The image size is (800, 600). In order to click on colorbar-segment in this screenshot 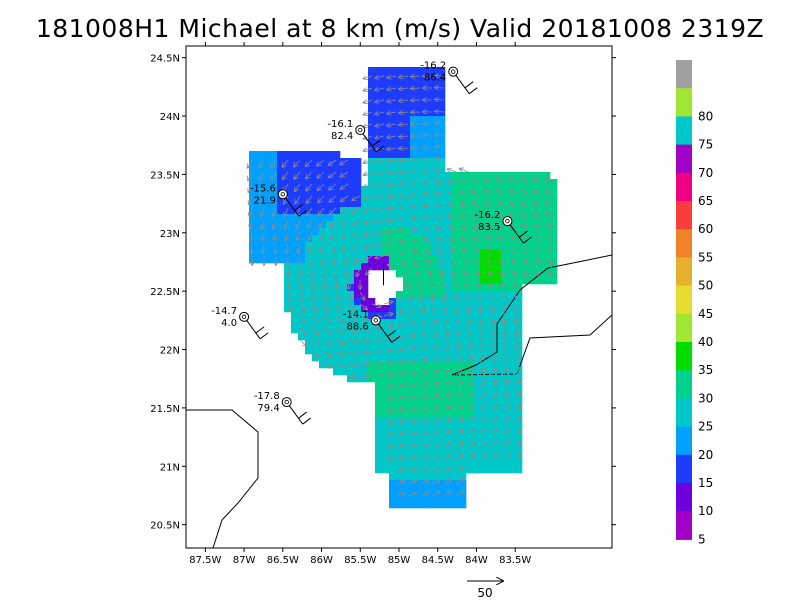, I will do `click(684, 356)`.